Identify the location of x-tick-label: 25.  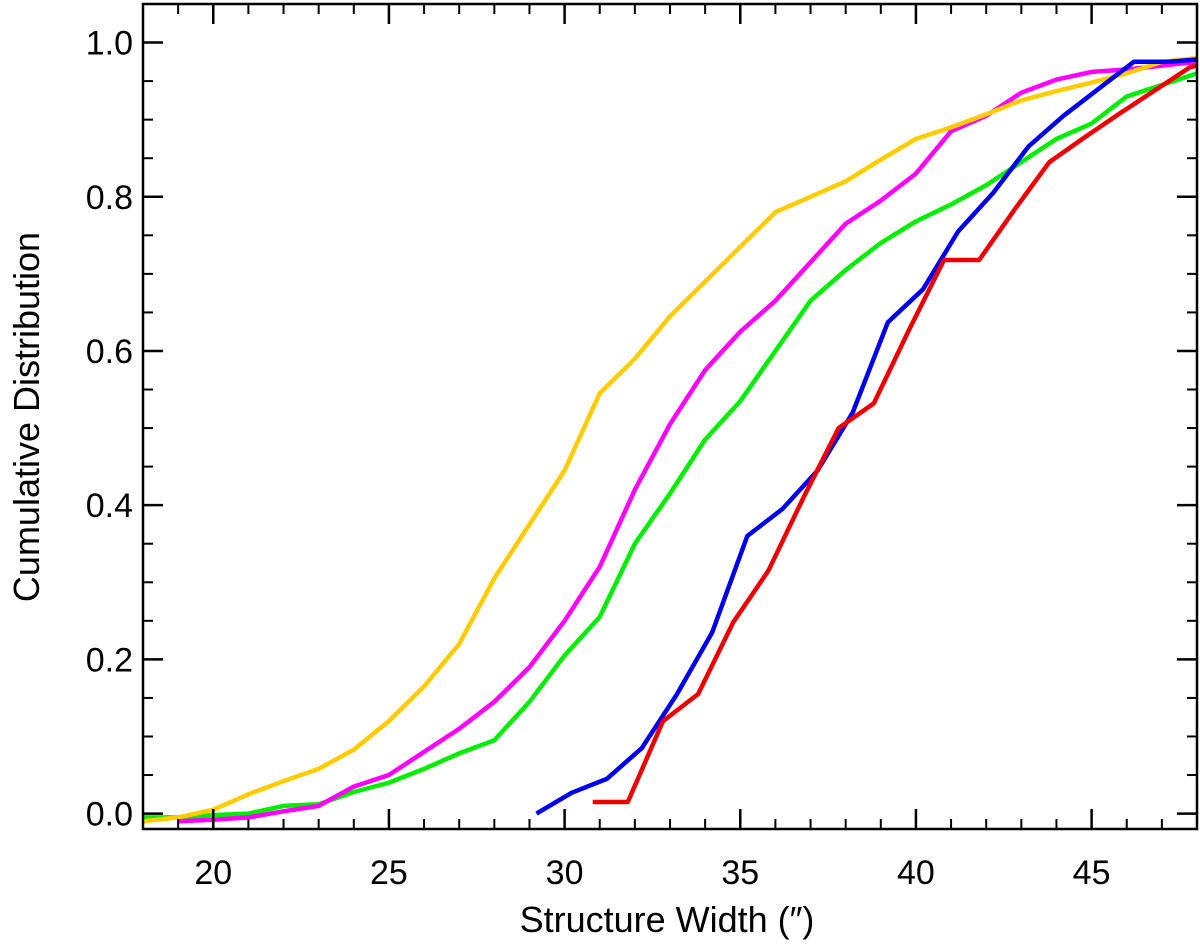
(389, 873).